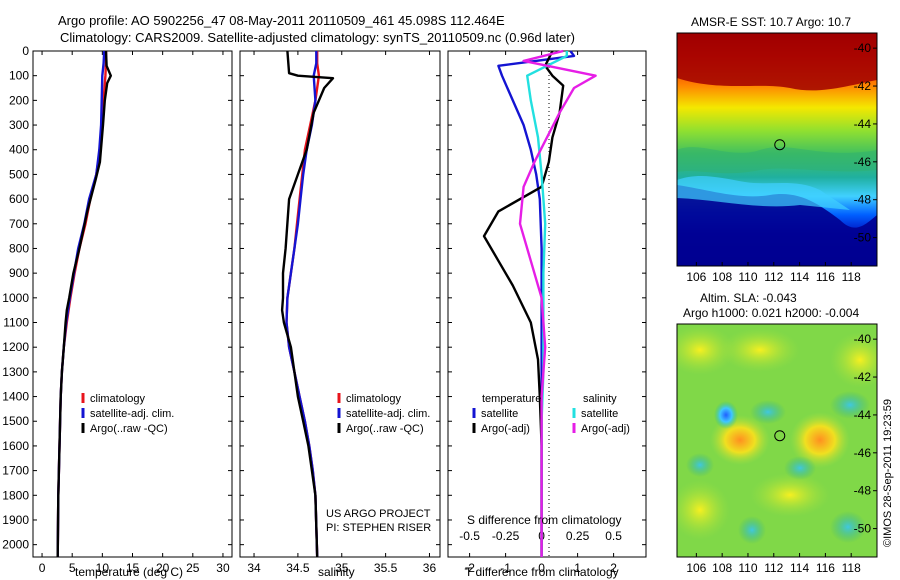 Image resolution: width=900 pixels, height=580 pixels. Describe the element at coordinates (780, 436) in the screenshot. I see `sla-argo-location-marker` at that location.